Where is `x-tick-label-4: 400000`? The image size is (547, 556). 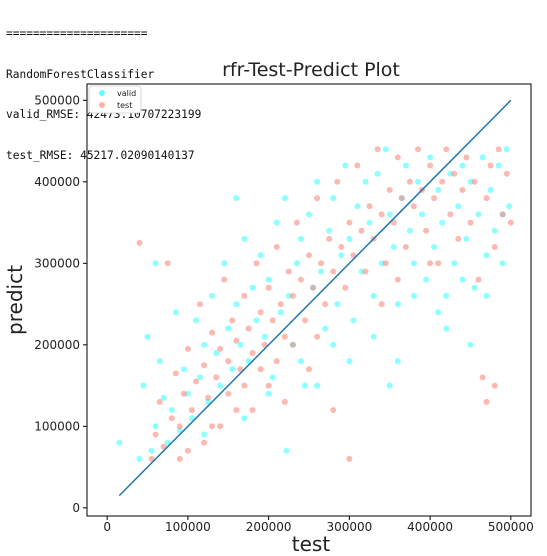 x-tick-label-4: 400000 is located at coordinates (430, 527).